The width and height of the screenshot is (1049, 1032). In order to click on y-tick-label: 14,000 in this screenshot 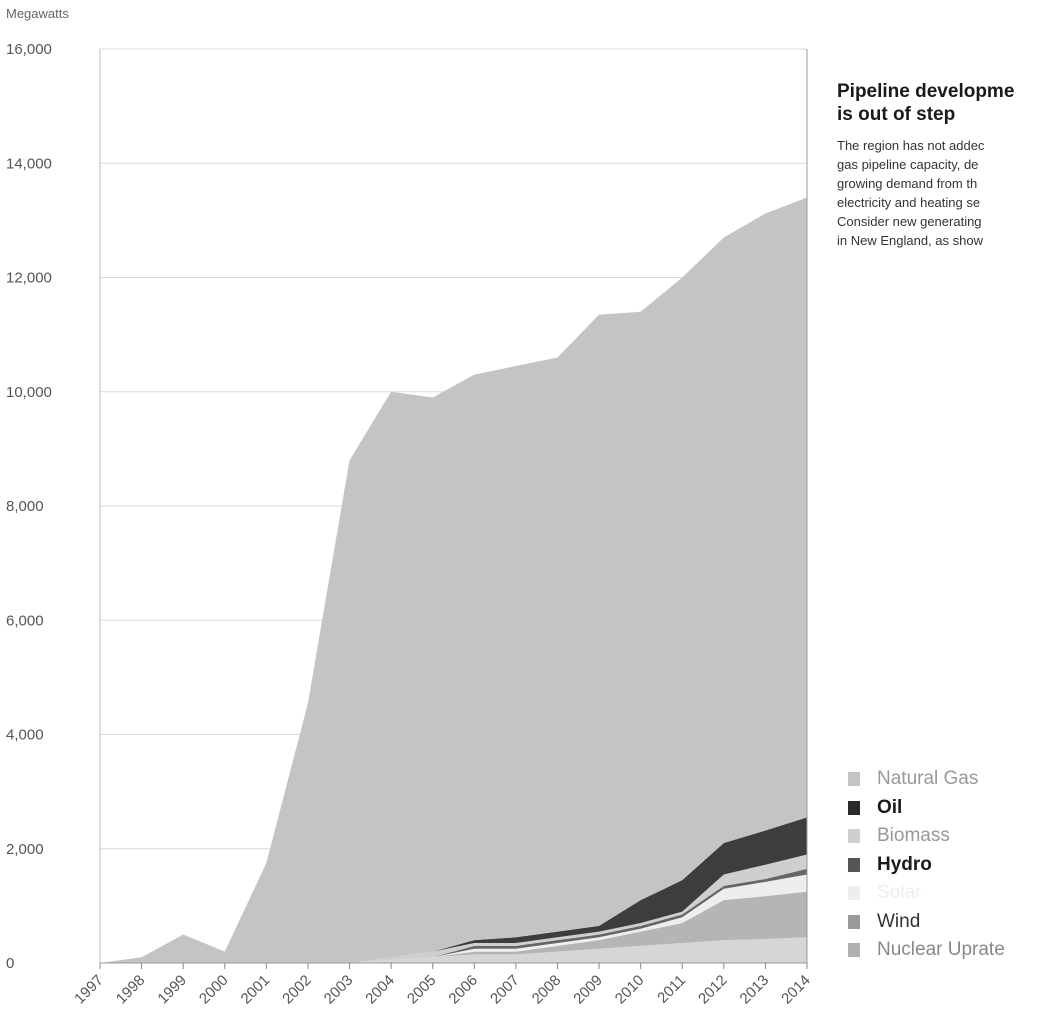, I will do `click(29, 163)`.